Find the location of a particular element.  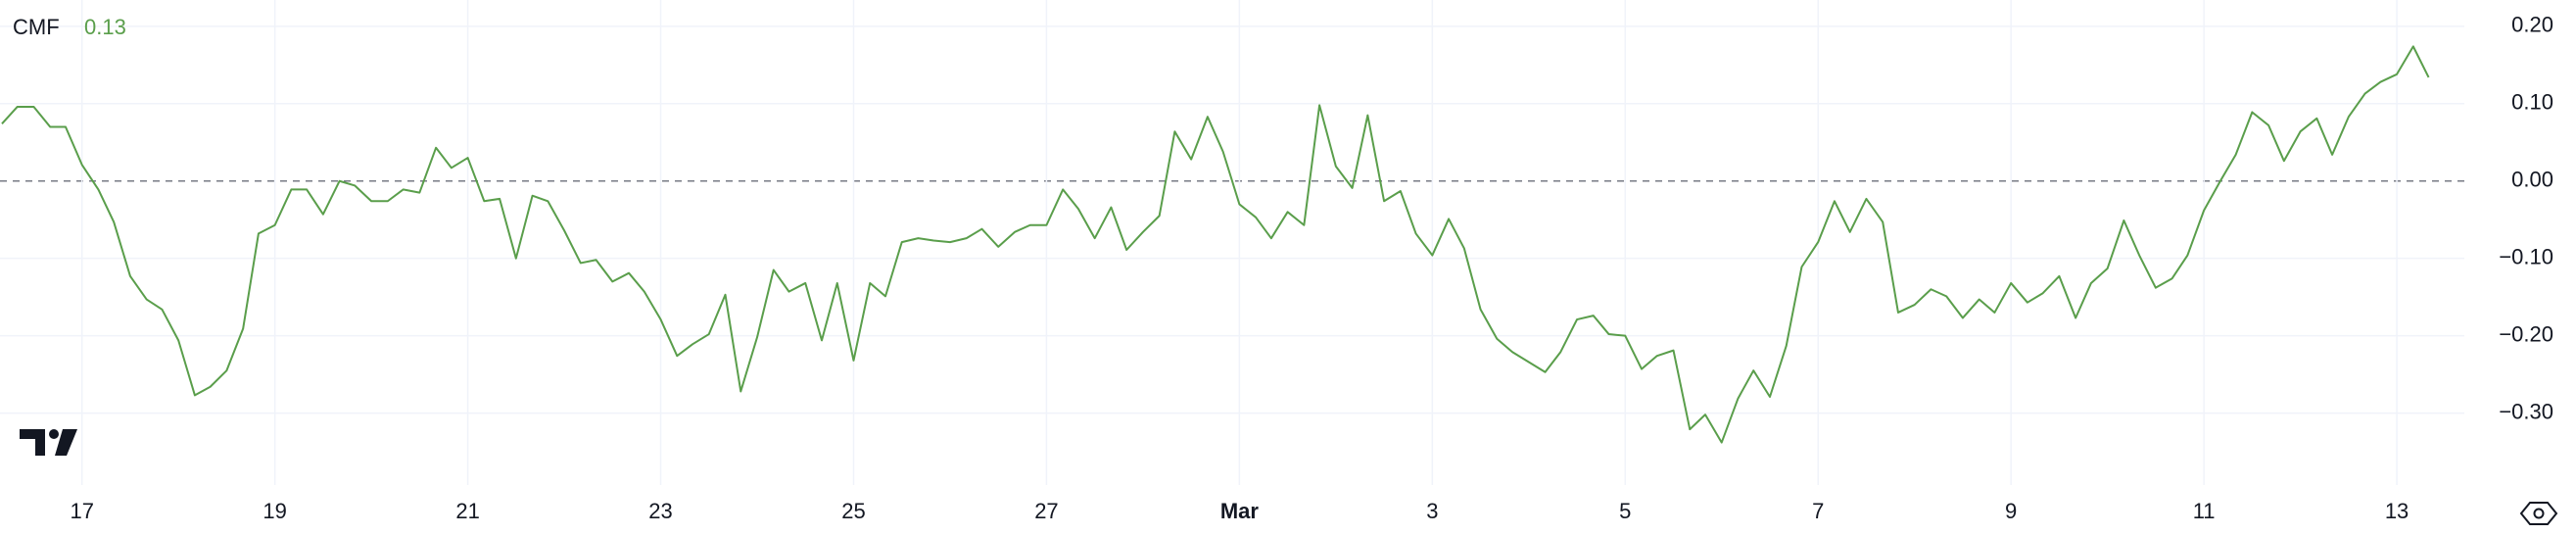

x-tick-label: 25 is located at coordinates (853, 511).